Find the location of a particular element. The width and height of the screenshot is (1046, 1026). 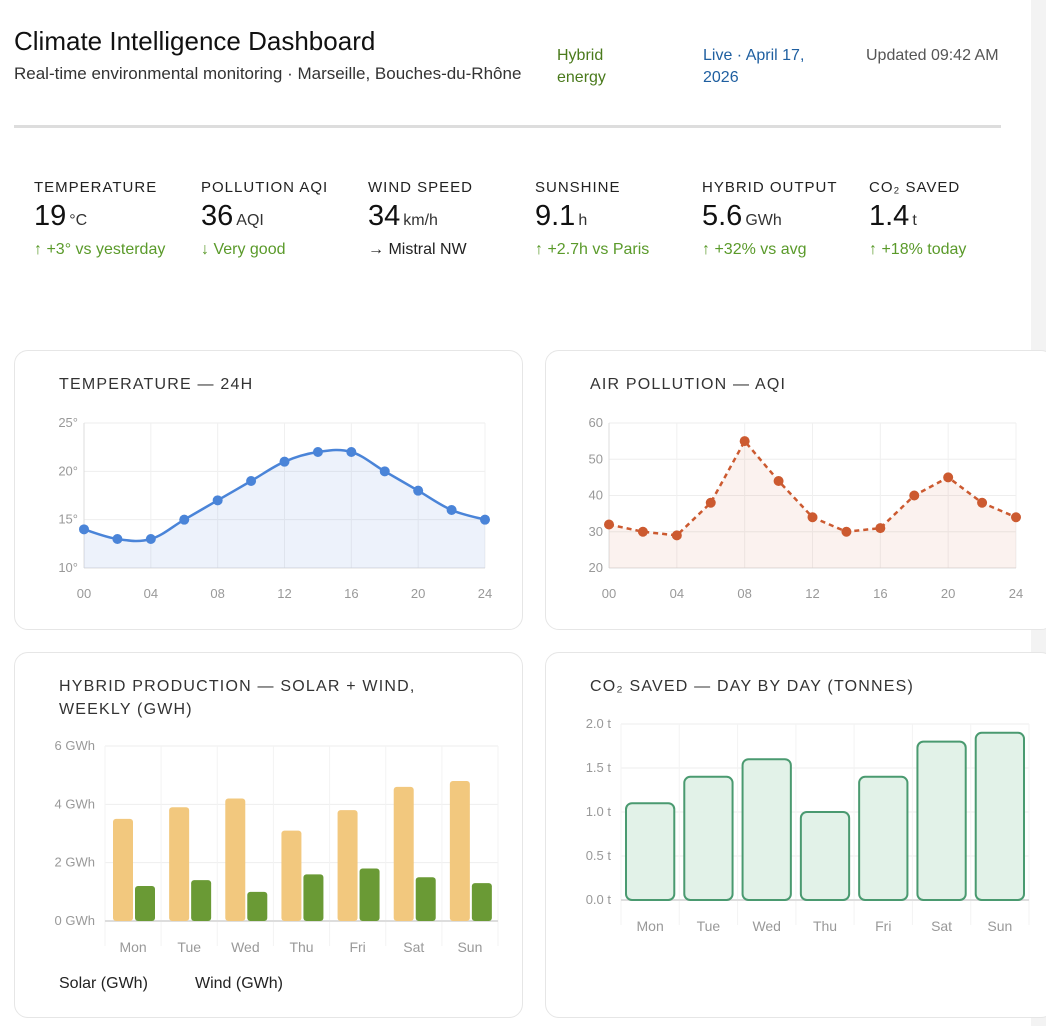

stat-delta: ↑ +3° vs yesterday is located at coordinates (100, 249).